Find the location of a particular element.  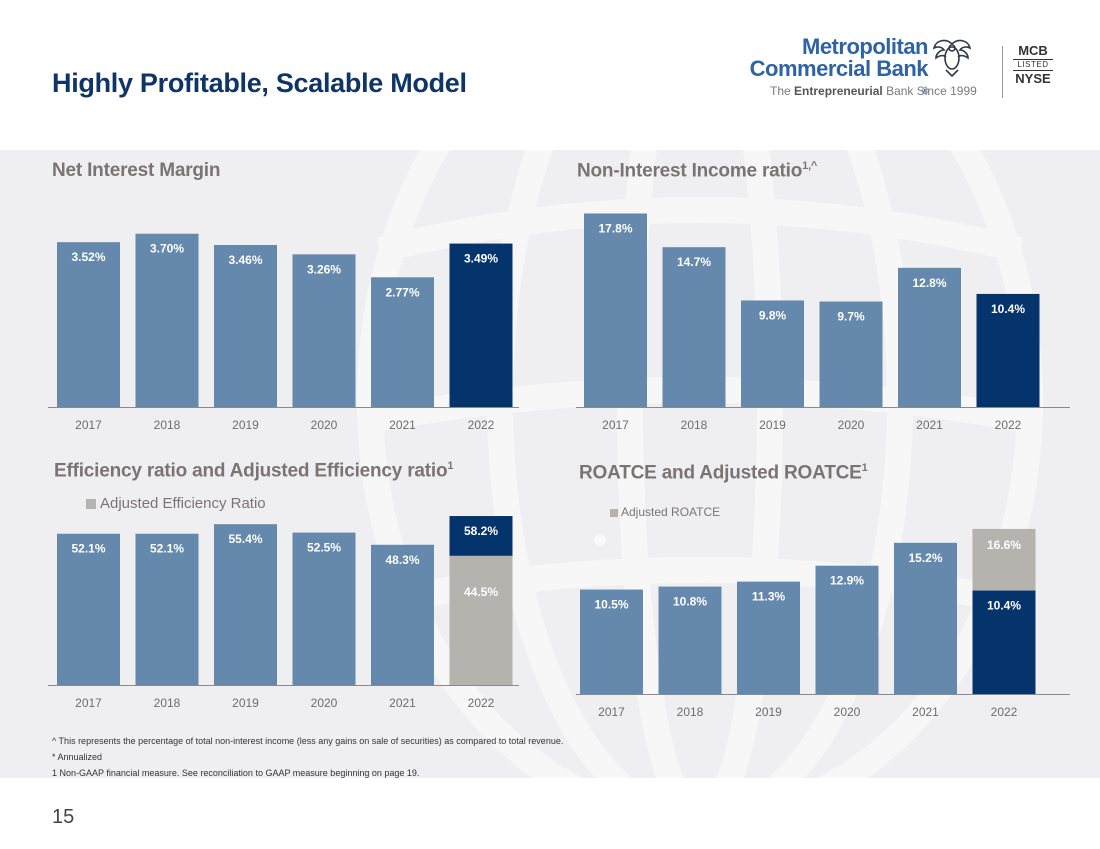

legend-adjusted-efficiency: Adjusted Efficiency Ratio is located at coordinates (176, 503).